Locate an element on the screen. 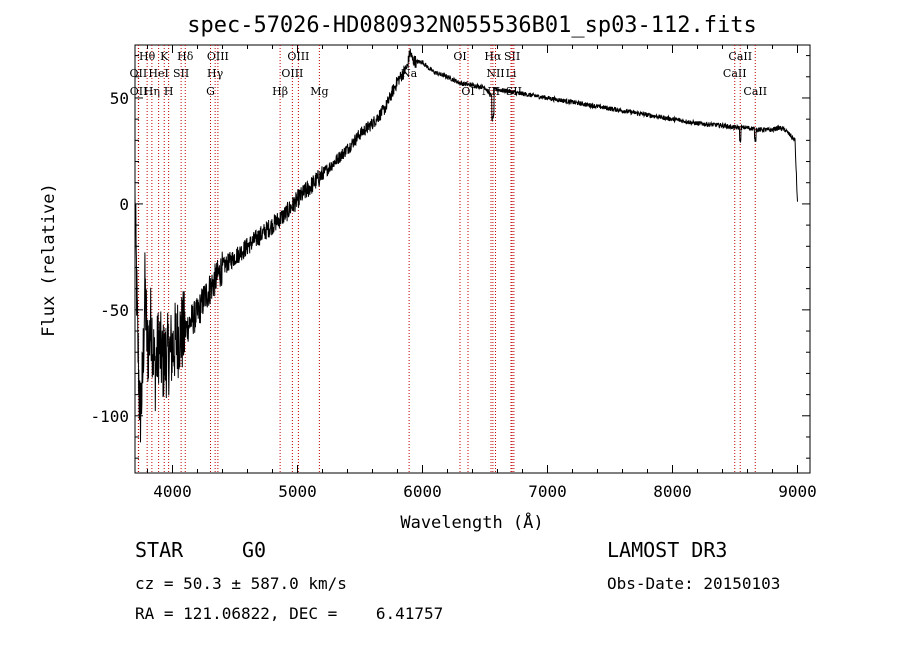  spectral-line-label: Hη is located at coordinates (152, 91).